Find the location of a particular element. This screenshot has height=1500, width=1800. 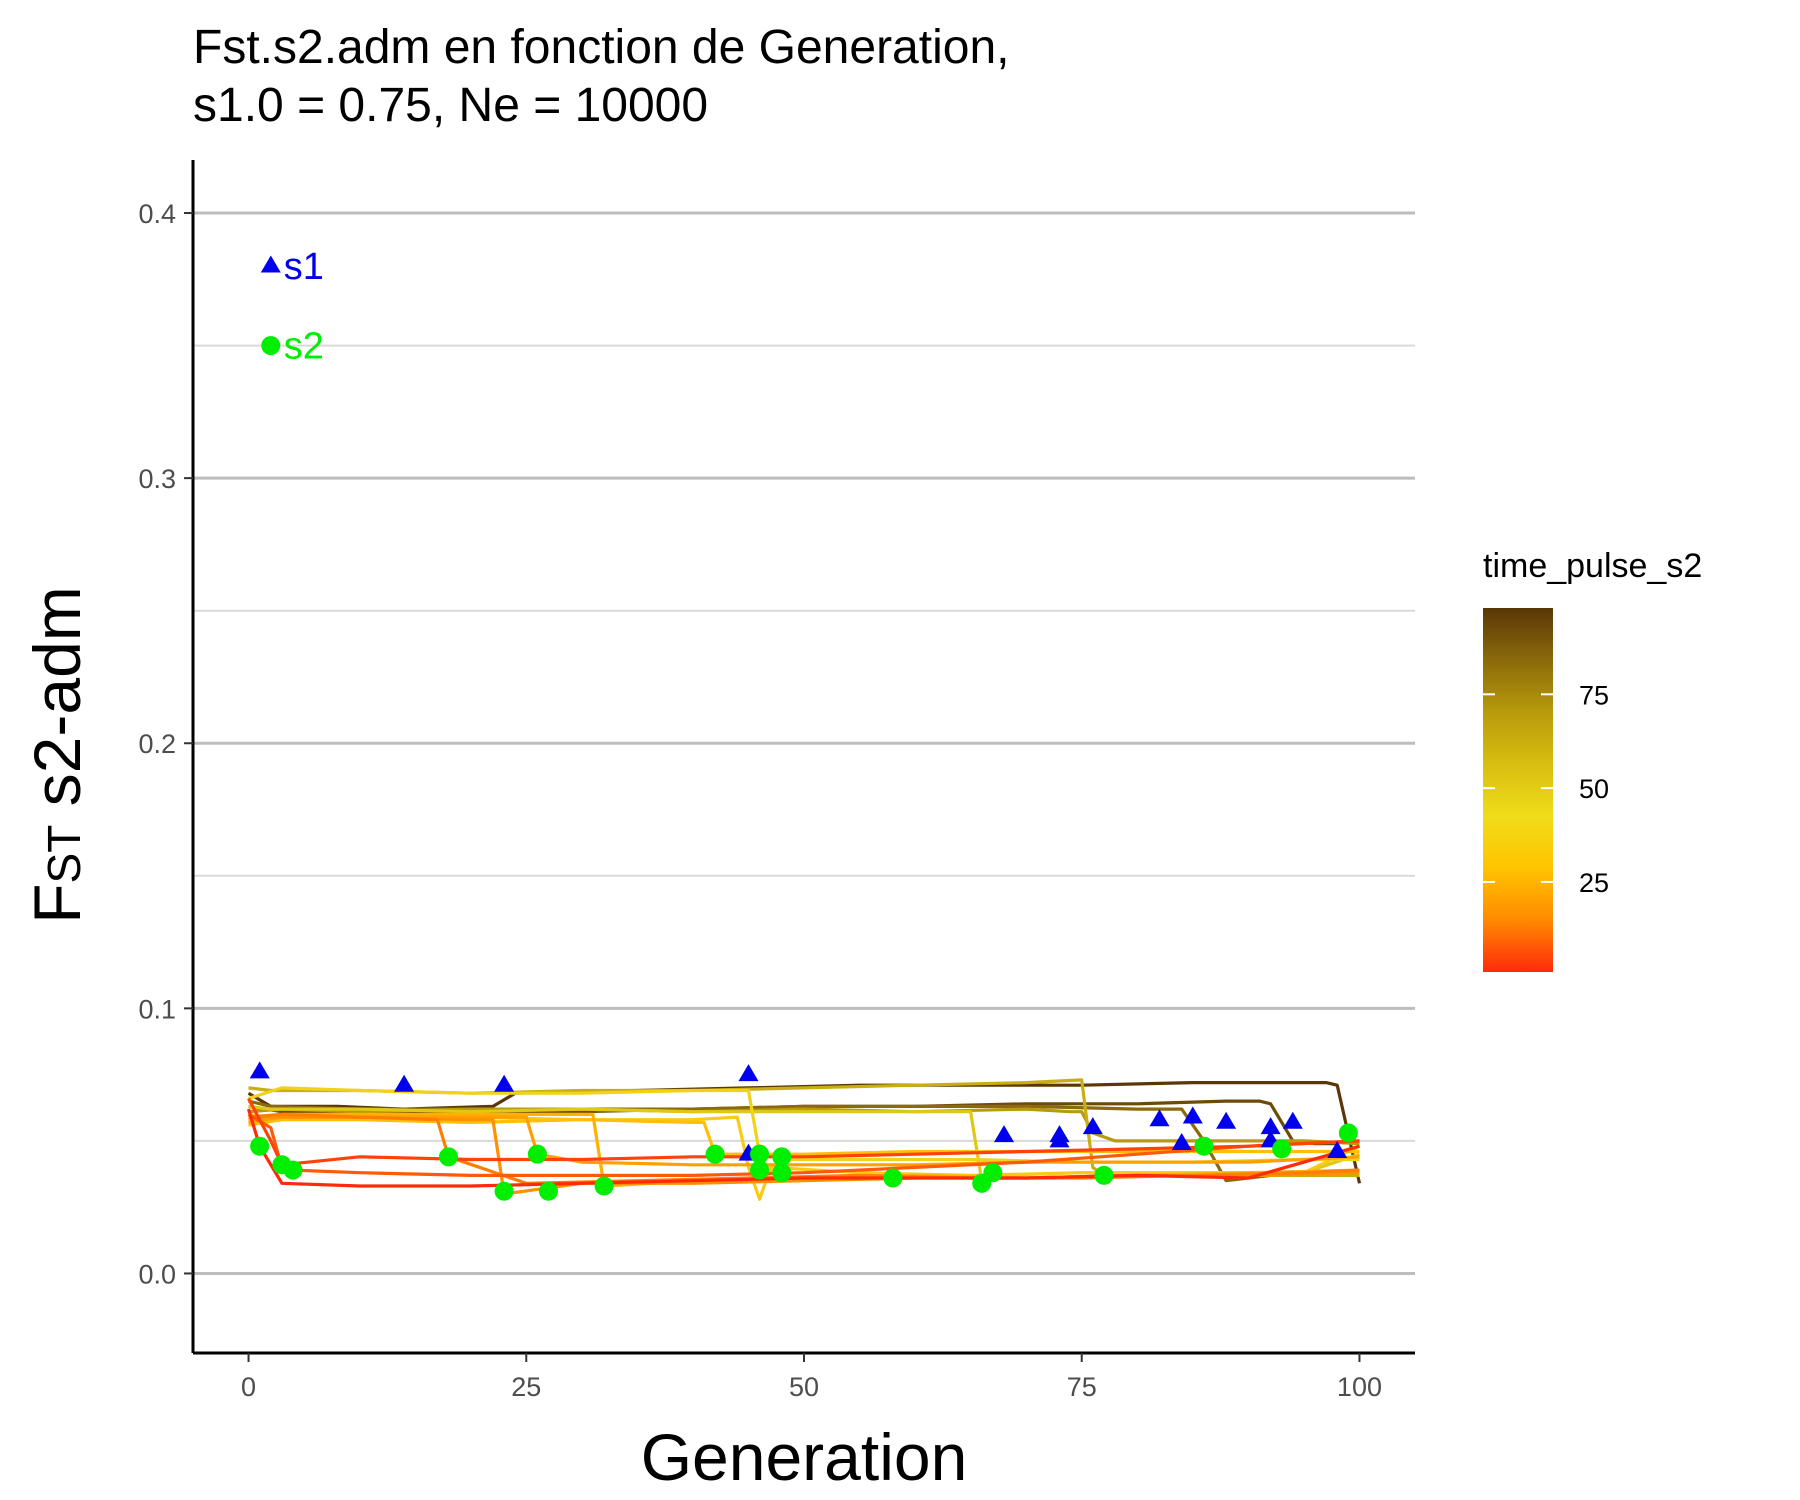

y-tick-label: 0.0 is located at coordinates (157, 1274).